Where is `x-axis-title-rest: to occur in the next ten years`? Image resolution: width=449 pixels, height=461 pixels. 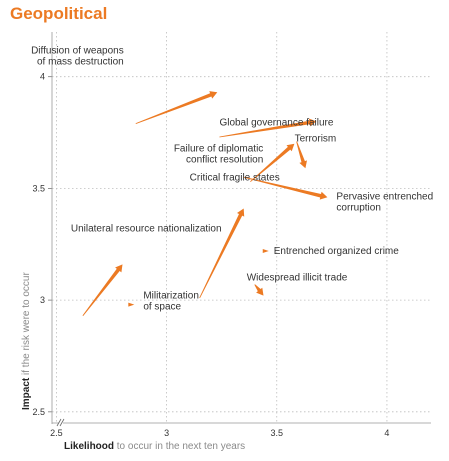 x-axis-title-rest: to occur in the next ten years is located at coordinates (179, 446).